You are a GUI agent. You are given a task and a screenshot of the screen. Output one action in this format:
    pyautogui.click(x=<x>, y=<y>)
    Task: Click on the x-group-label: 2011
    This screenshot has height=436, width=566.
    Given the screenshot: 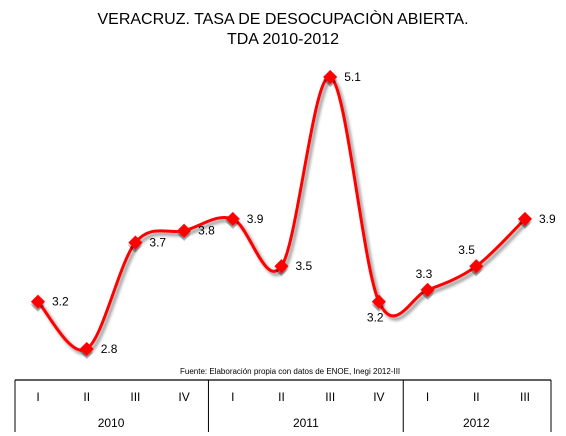 What is the action you would take?
    pyautogui.click(x=306, y=423)
    